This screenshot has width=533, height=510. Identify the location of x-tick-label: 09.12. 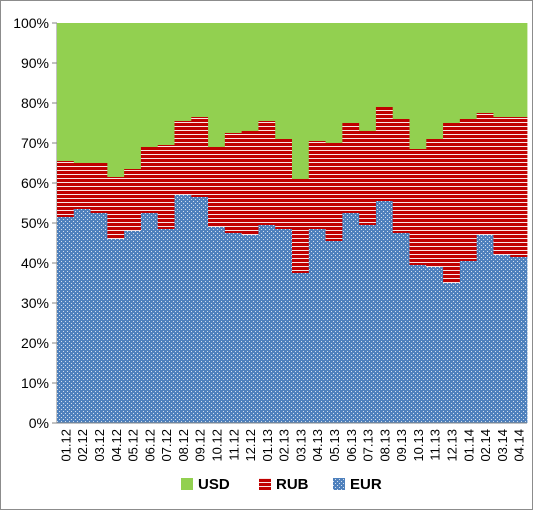
(200, 445).